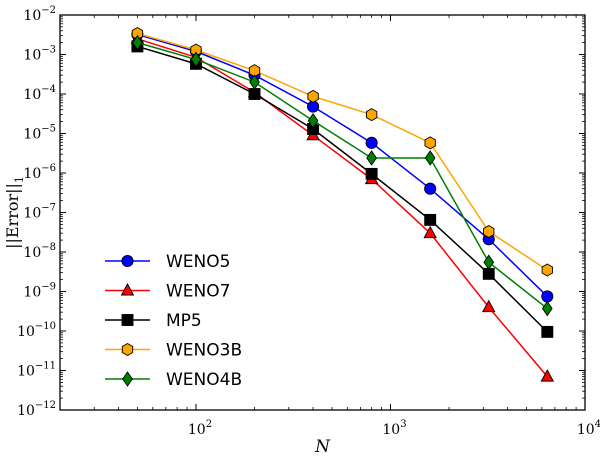  Describe the element at coordinates (153, 321) in the screenshot. I see `legend-item-mp5: MP5` at that location.